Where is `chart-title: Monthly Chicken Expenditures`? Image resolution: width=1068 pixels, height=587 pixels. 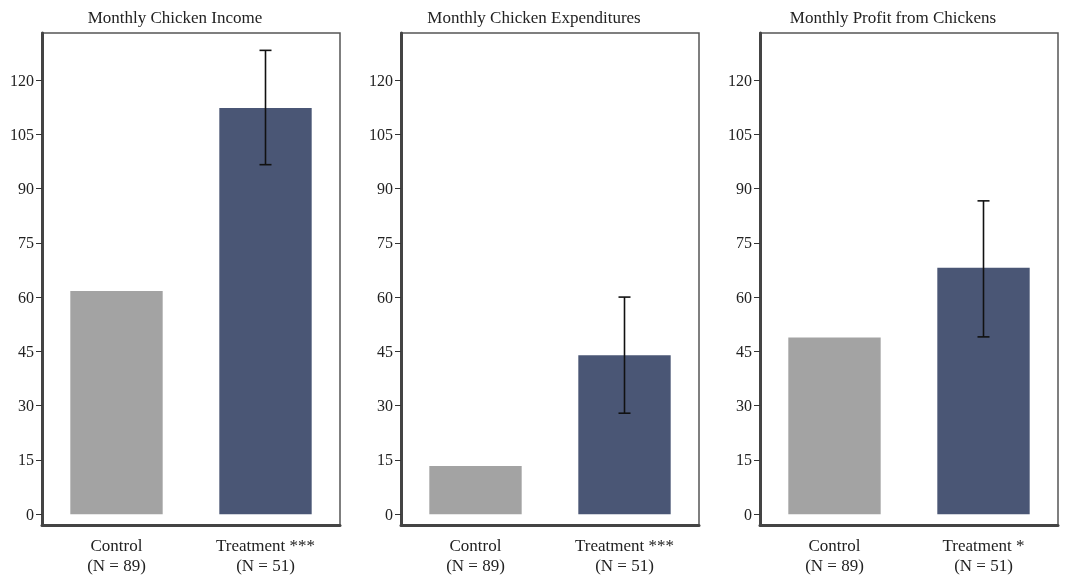
chart-title: Monthly Chicken Expenditures is located at coordinates (534, 17).